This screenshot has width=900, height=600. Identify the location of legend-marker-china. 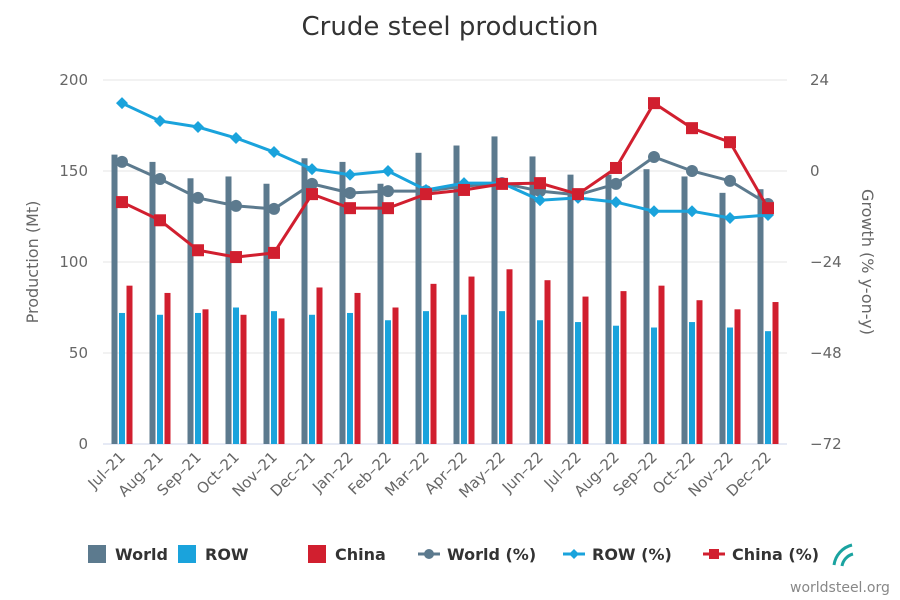
(714, 554).